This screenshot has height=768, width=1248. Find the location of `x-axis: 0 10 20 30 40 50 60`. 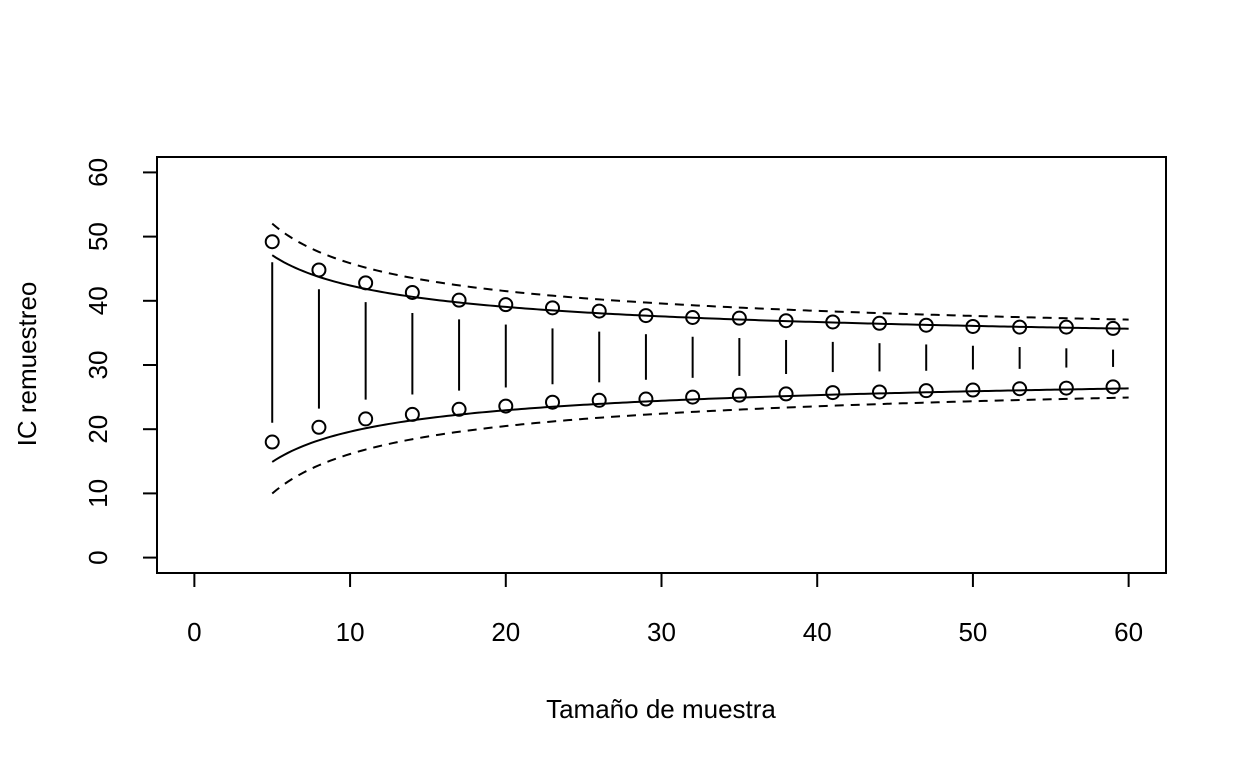

x-axis: 0 10 20 30 40 50 60 is located at coordinates (665, 609).